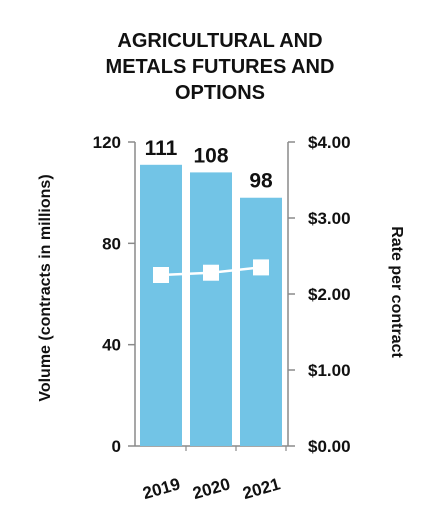 This screenshot has height=532, width=440. I want to click on line-layer, so click(211, 271).